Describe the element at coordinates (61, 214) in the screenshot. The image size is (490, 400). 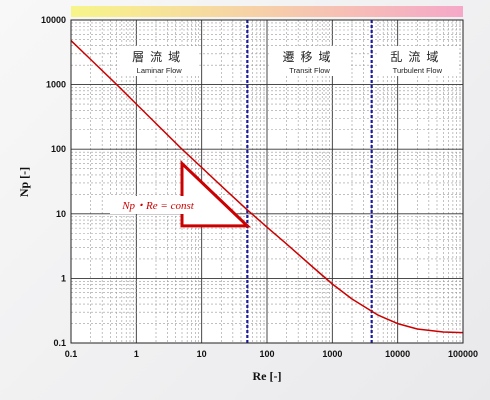
I see `y-tick-label: 10` at that location.